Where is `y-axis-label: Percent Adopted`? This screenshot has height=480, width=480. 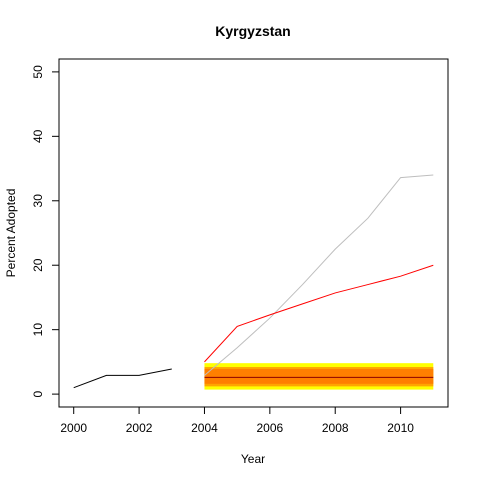
y-axis-label: Percent Adopted is located at coordinates (11, 233).